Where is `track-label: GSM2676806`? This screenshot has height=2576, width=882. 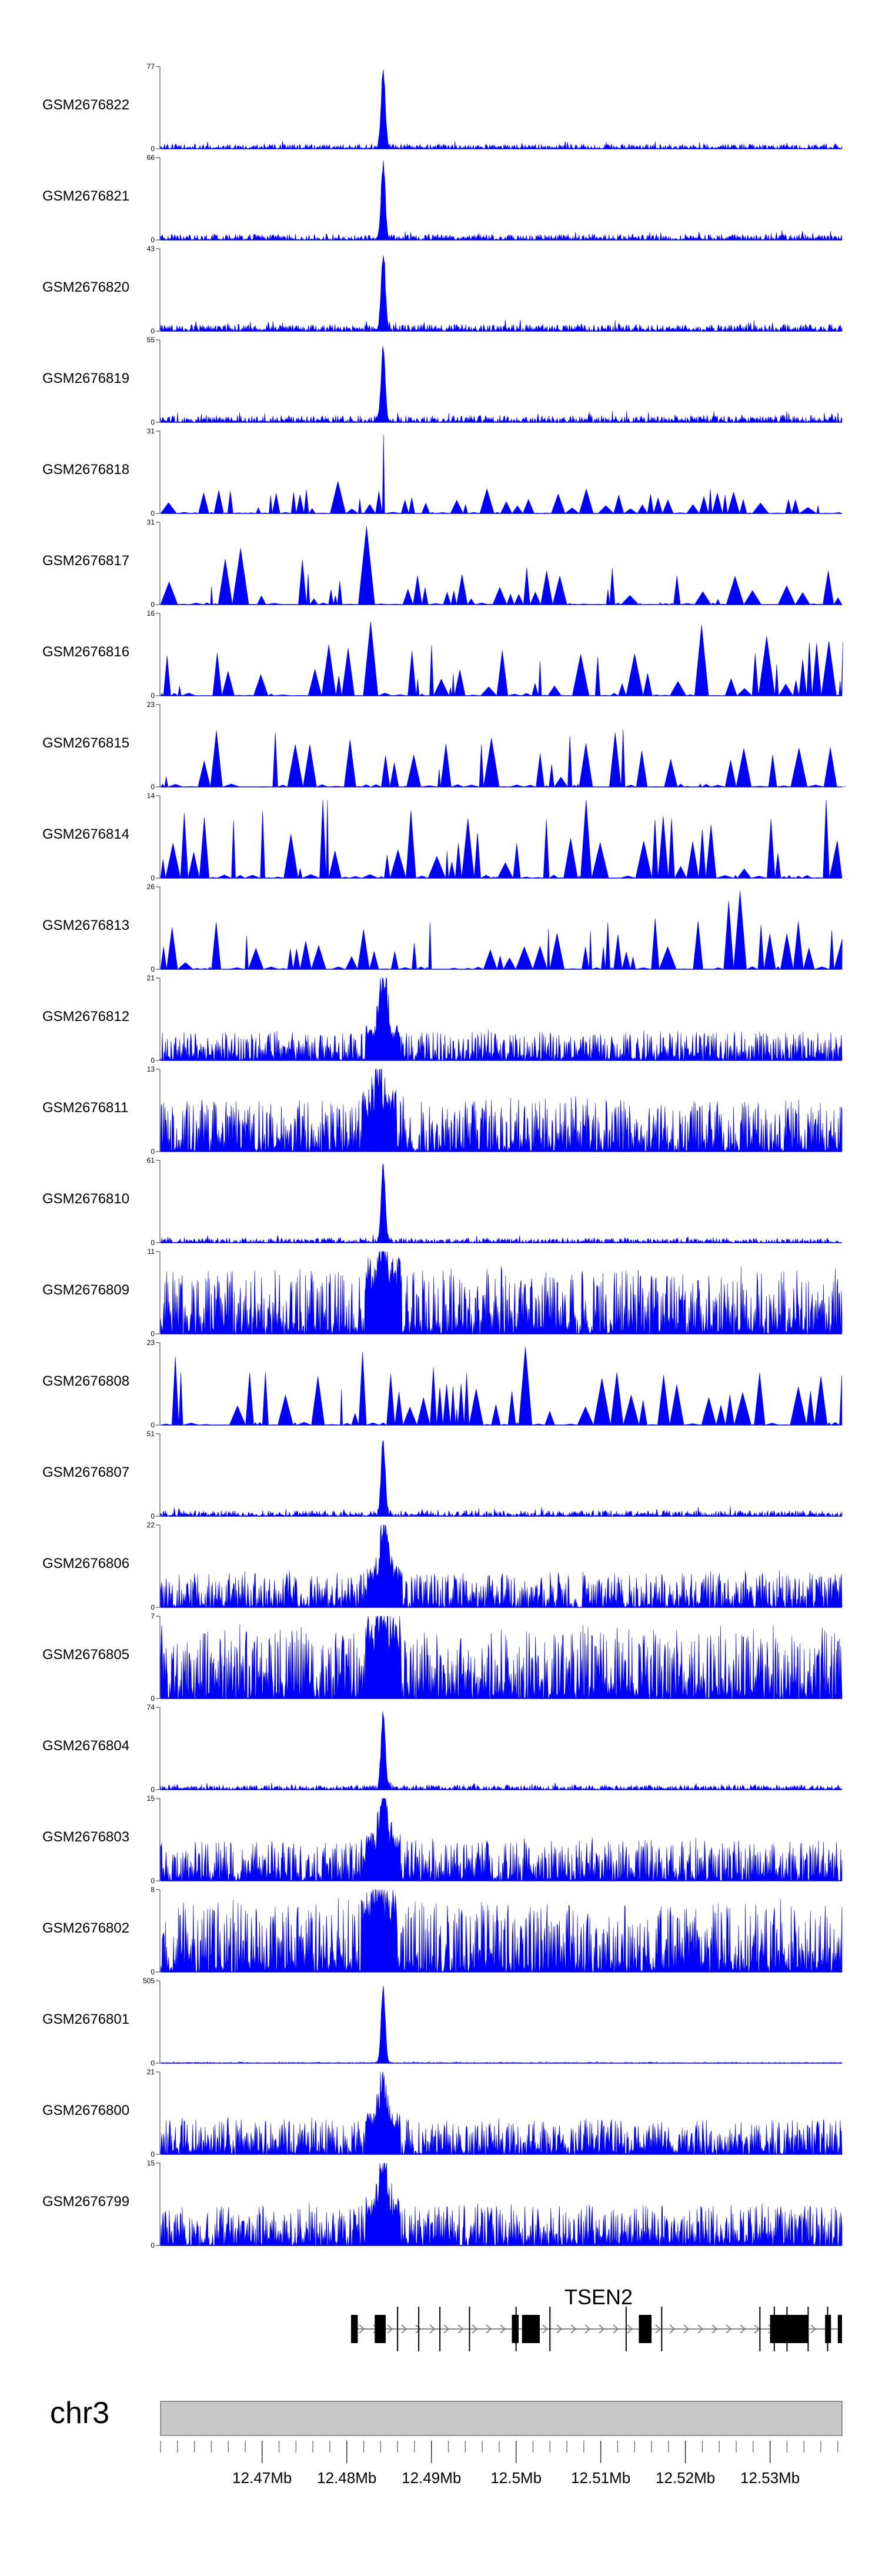
track-label: GSM2676806 is located at coordinates (85, 1563).